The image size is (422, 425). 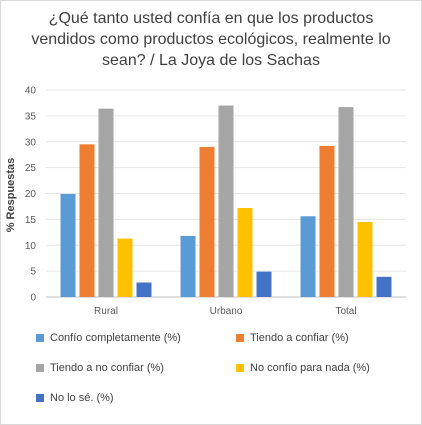 I want to click on legend-label: Tiendo a no confiar (%), so click(x=107, y=368).